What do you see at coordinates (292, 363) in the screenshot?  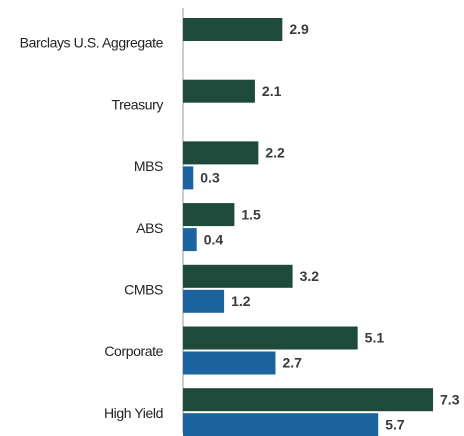 I see `value-label: 2.7` at bounding box center [292, 363].